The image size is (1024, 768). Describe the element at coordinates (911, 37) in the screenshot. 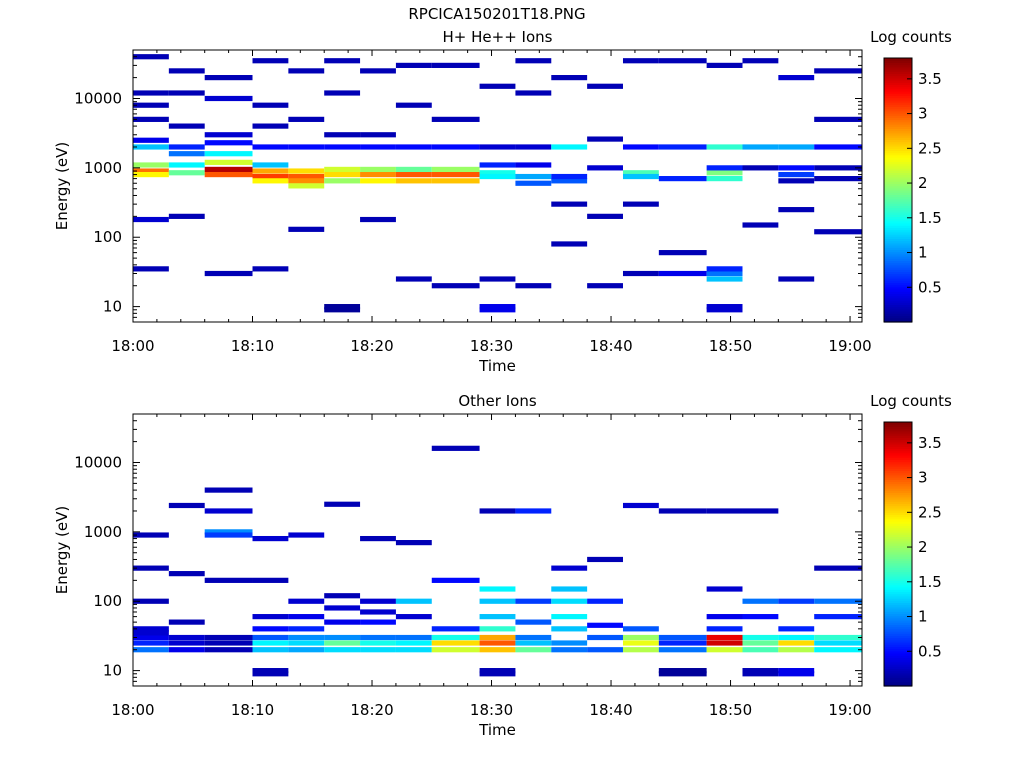

I see `colorbar-label: Log counts` at that location.